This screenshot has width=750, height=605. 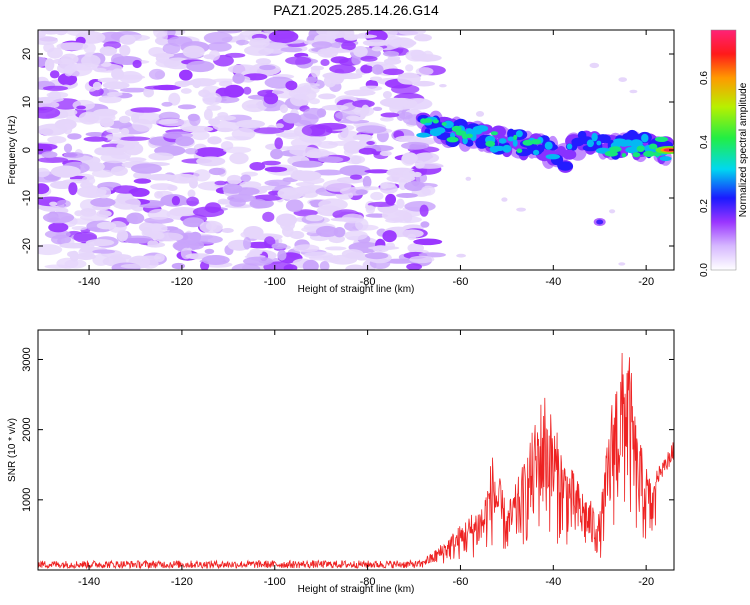 I want to click on y-tick-label: 3000, so click(x=27, y=359).